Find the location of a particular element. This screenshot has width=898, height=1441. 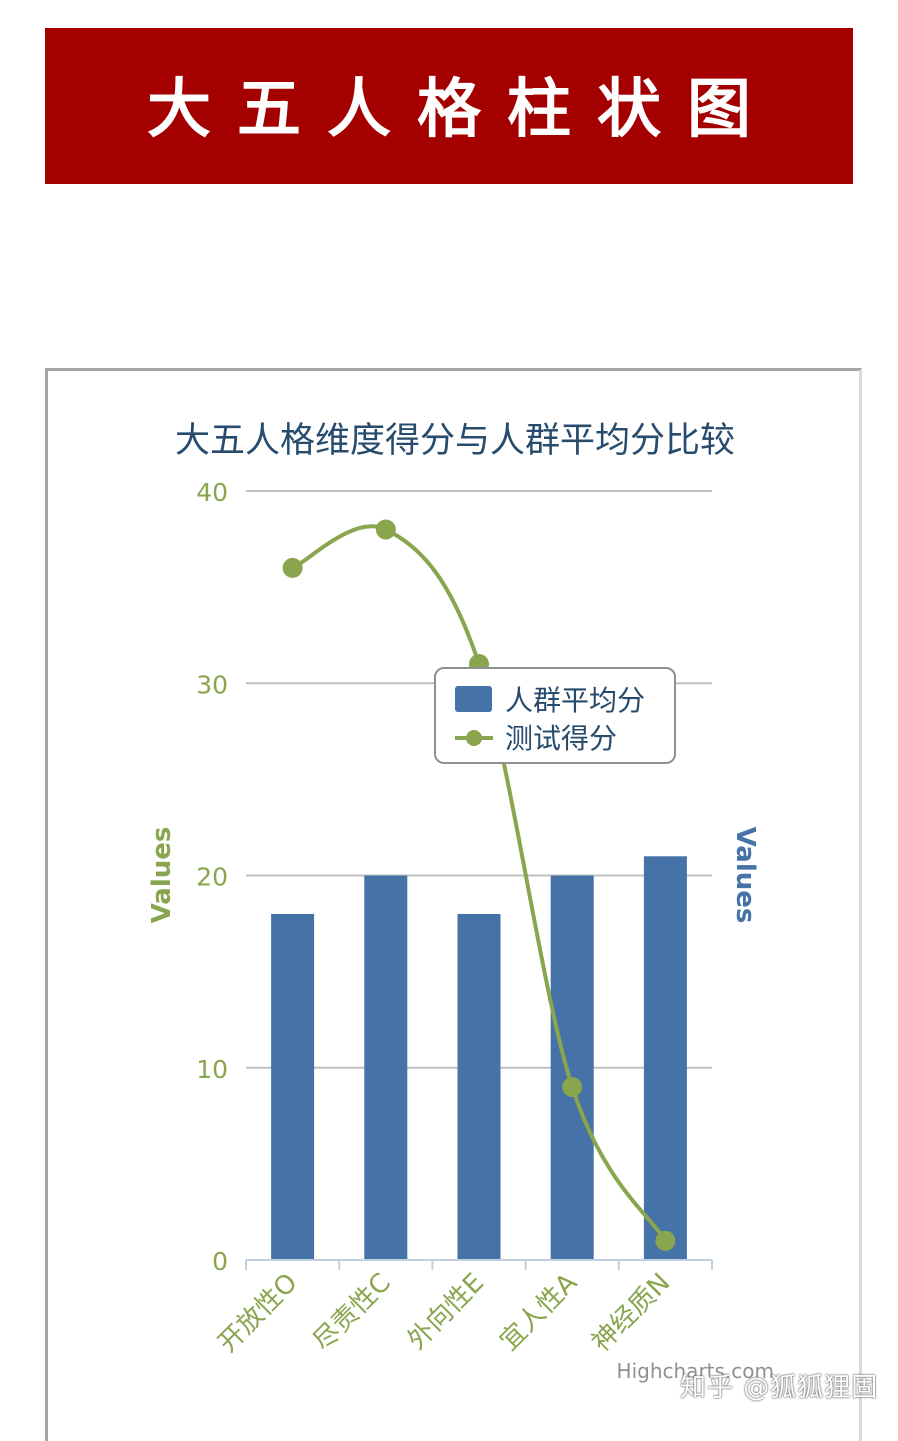

legend-line-label: 测试得分 is located at coordinates (561, 738).